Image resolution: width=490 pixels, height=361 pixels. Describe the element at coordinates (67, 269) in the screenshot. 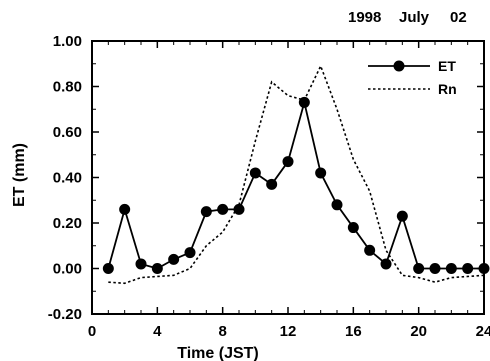

I see `y-tick-label: 0.00` at that location.